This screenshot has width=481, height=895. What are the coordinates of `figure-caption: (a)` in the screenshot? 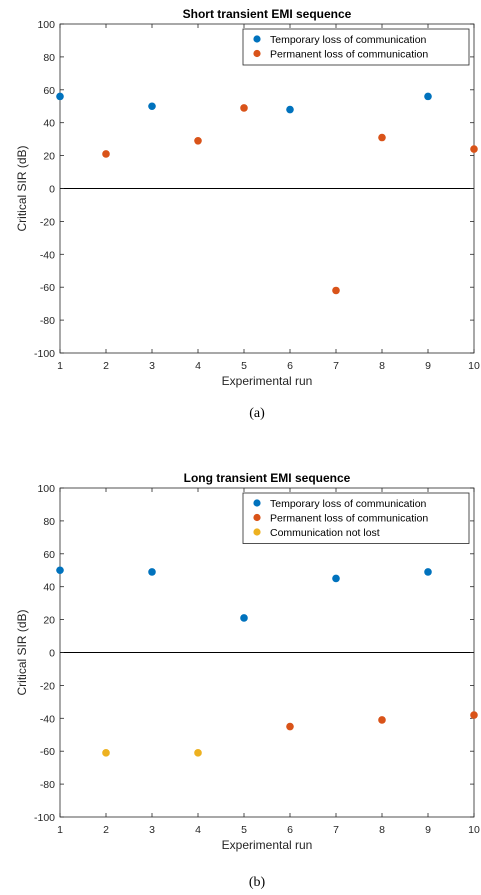 It's located at (257, 413).